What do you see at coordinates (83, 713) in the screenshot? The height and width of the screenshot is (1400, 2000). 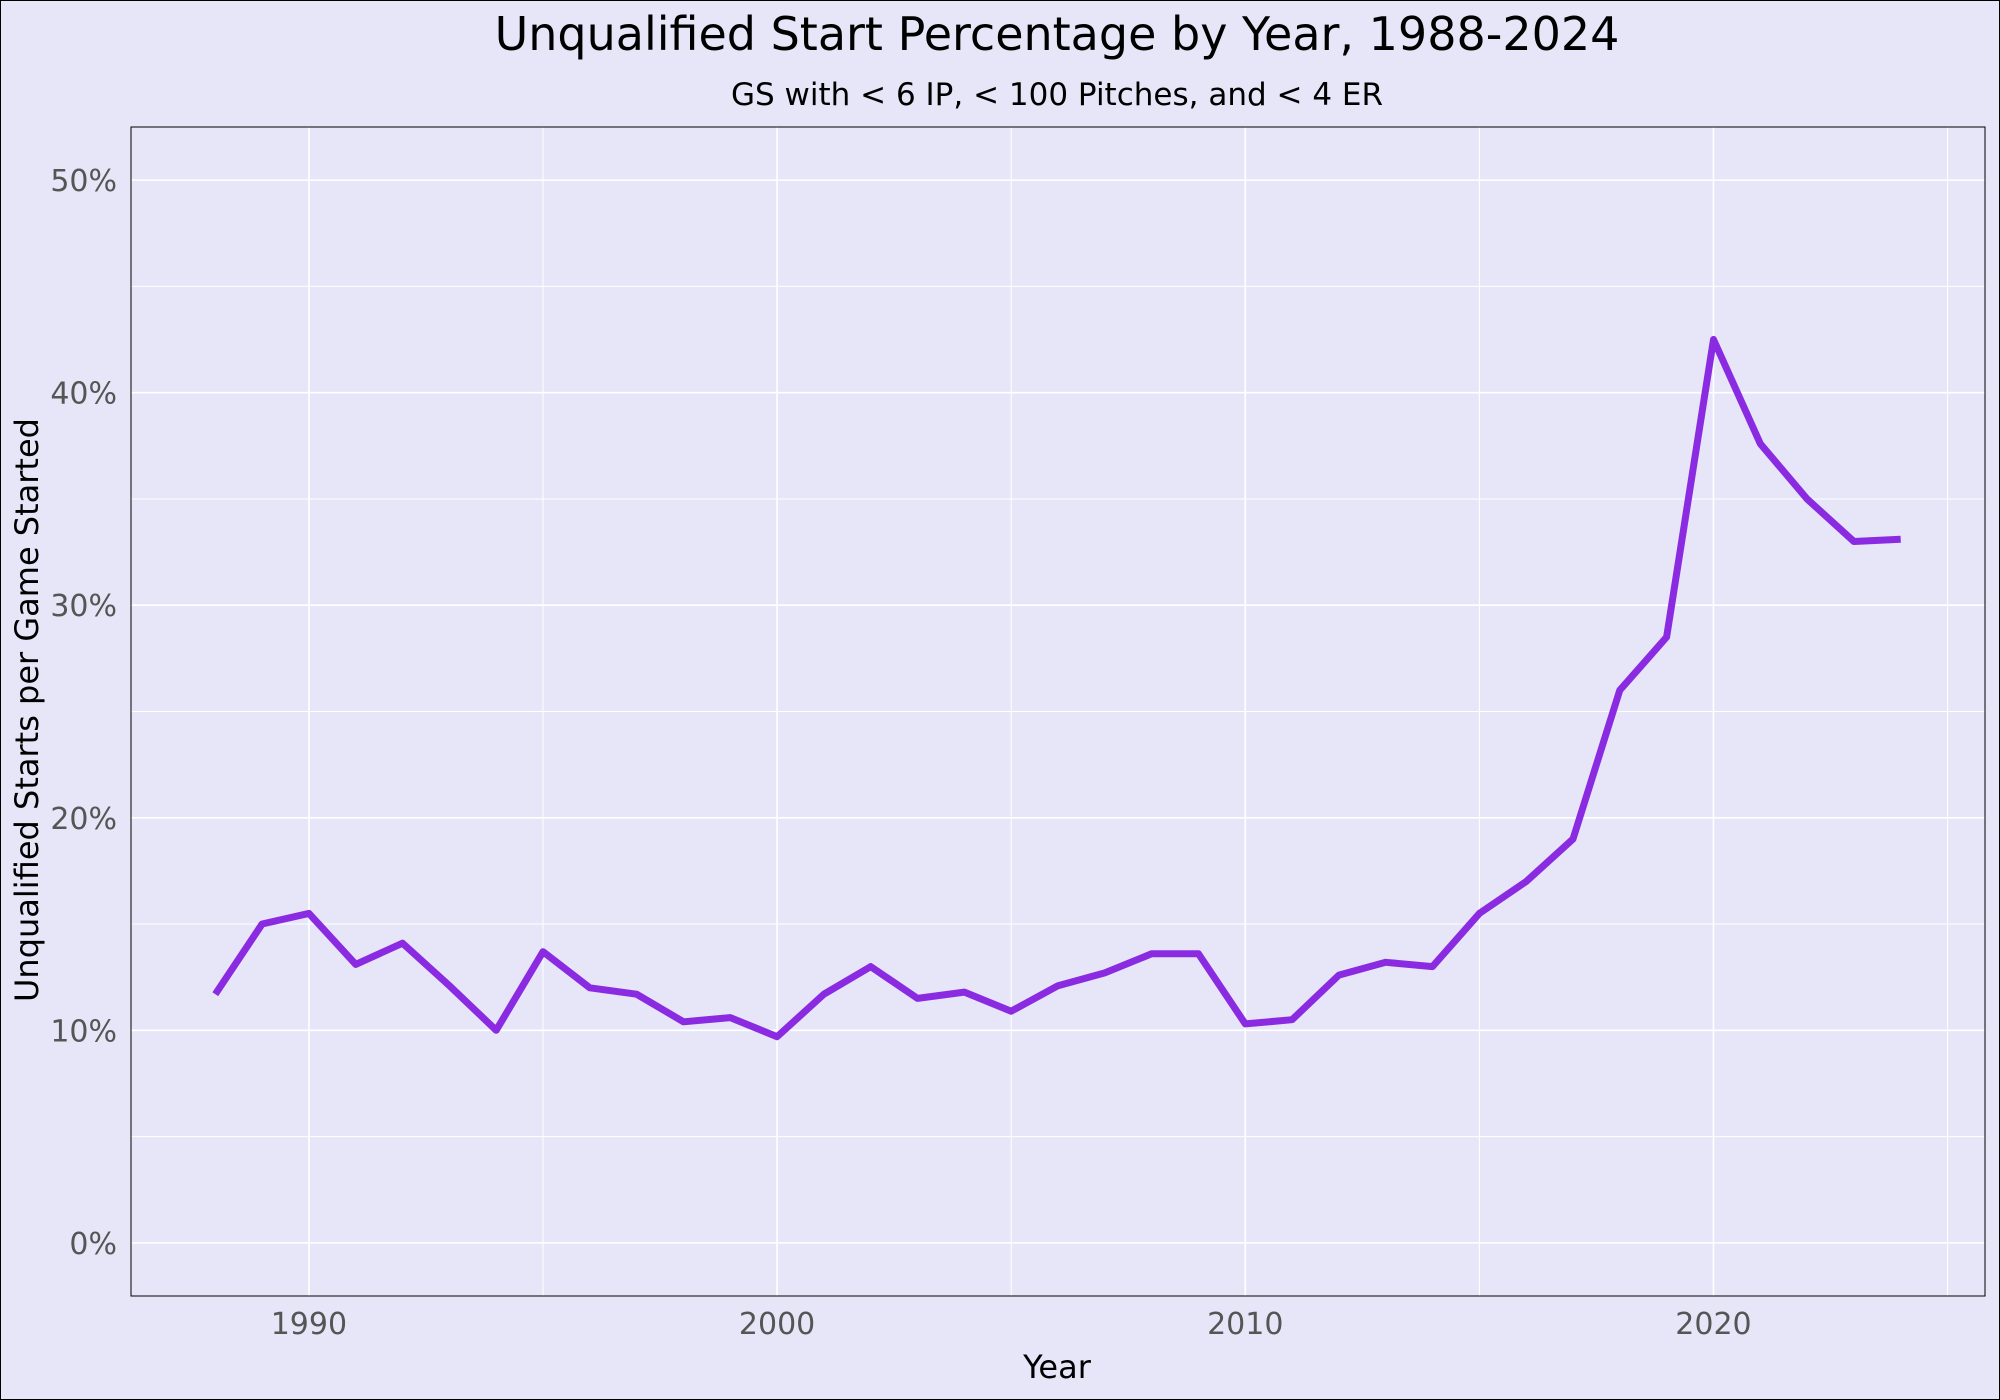 I see `y-axis-ticks: 0% 10% 20% 30% 40% 50%` at bounding box center [83, 713].